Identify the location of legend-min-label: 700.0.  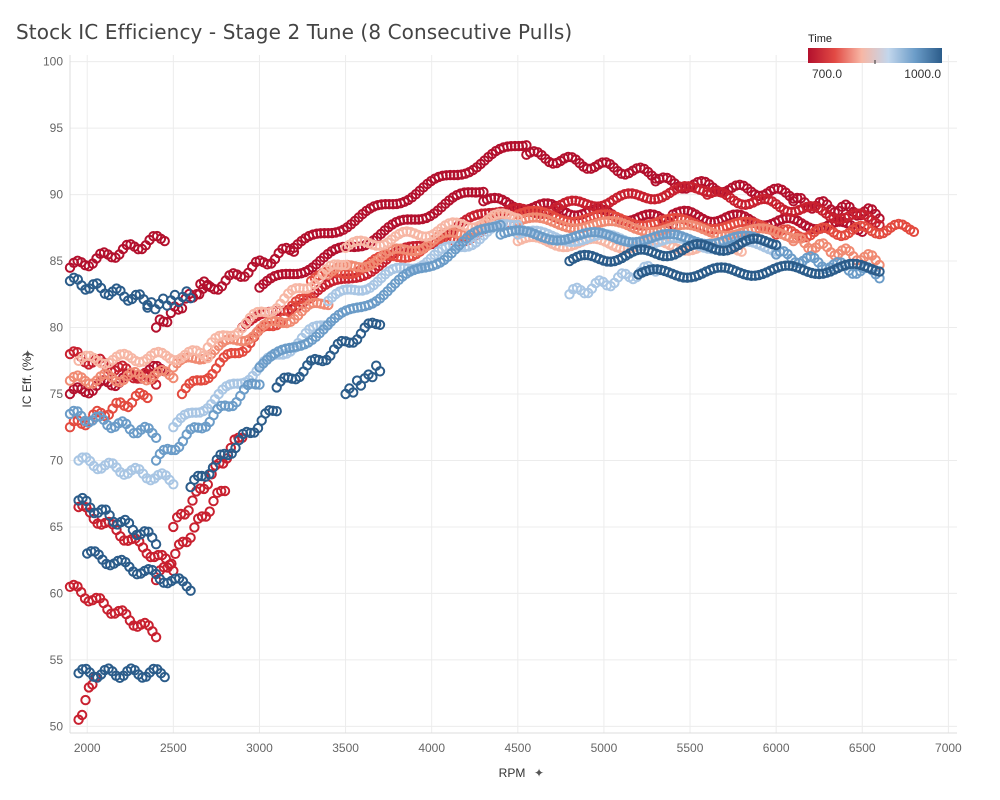
(827, 74).